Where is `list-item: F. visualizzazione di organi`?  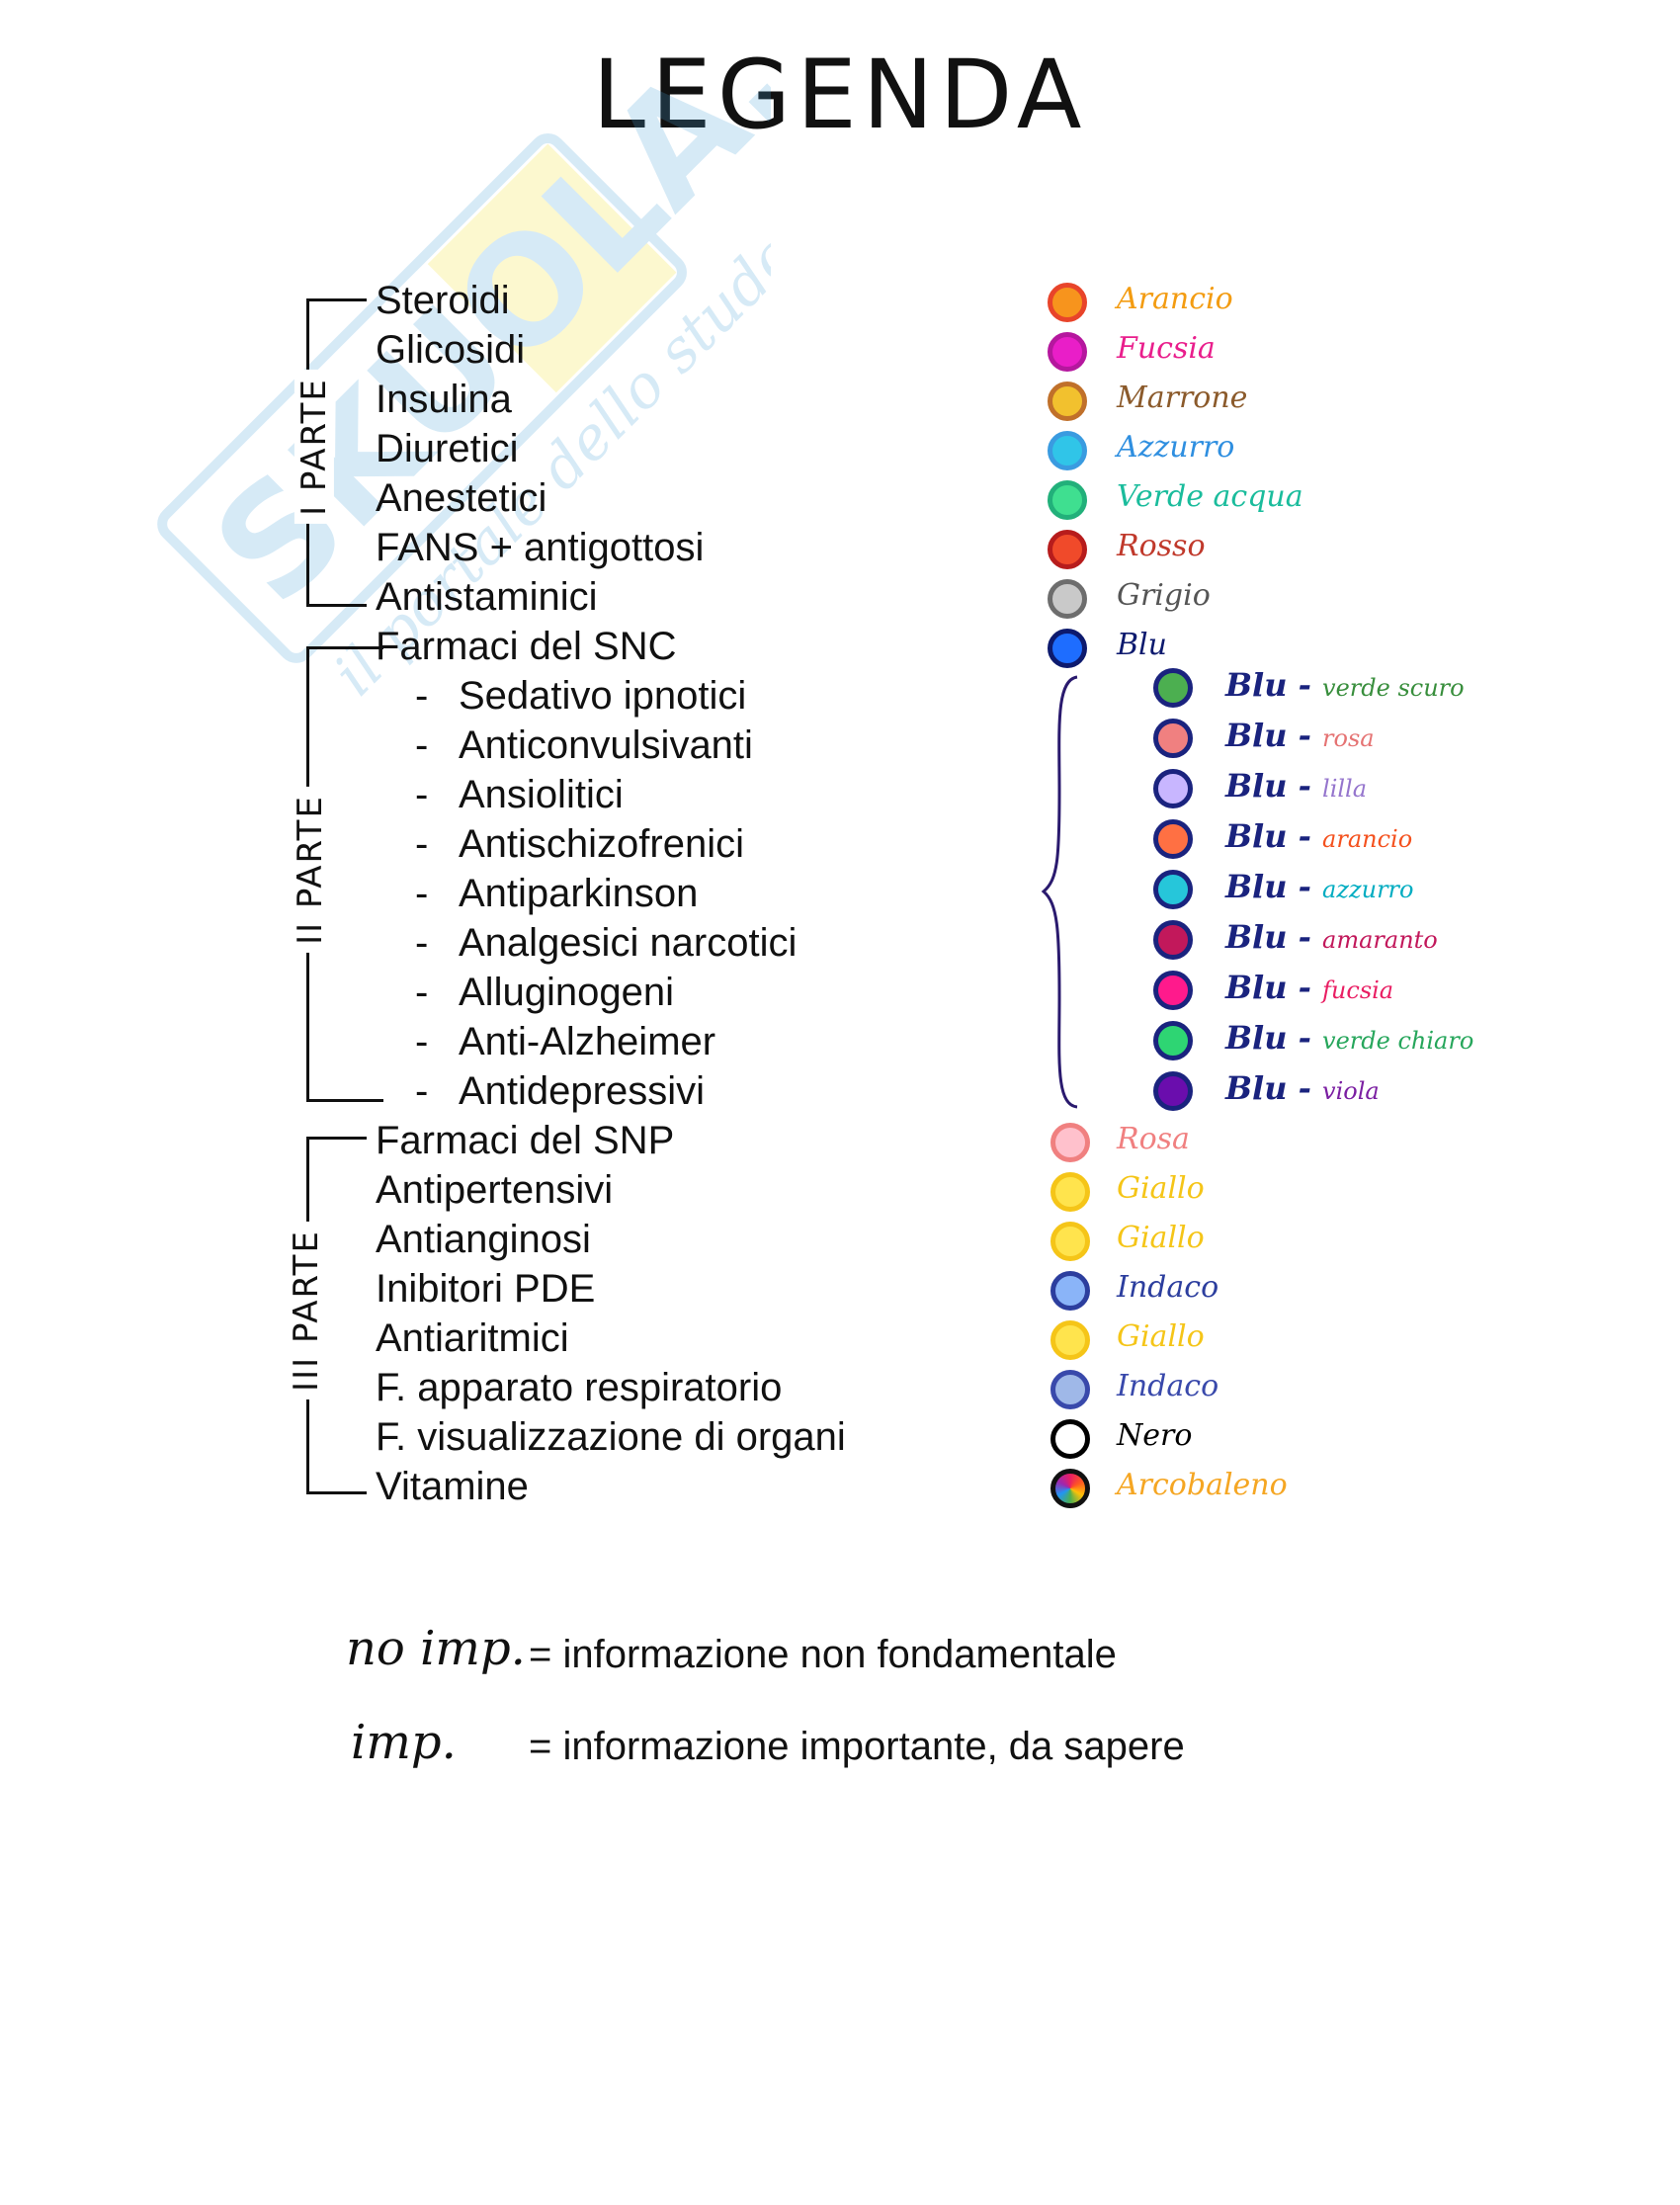
list-item: F. visualizzazione di organi is located at coordinates (611, 1437).